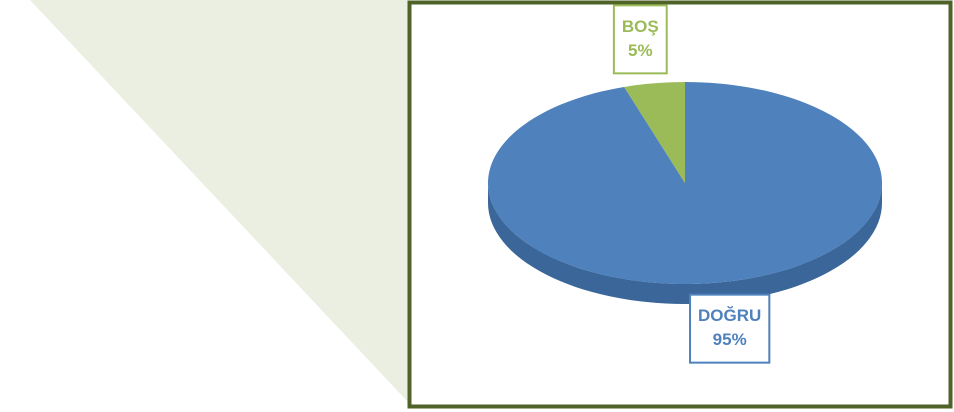 The image size is (954, 412). Describe the element at coordinates (640, 50) in the screenshot. I see `label-value: 5%` at that location.